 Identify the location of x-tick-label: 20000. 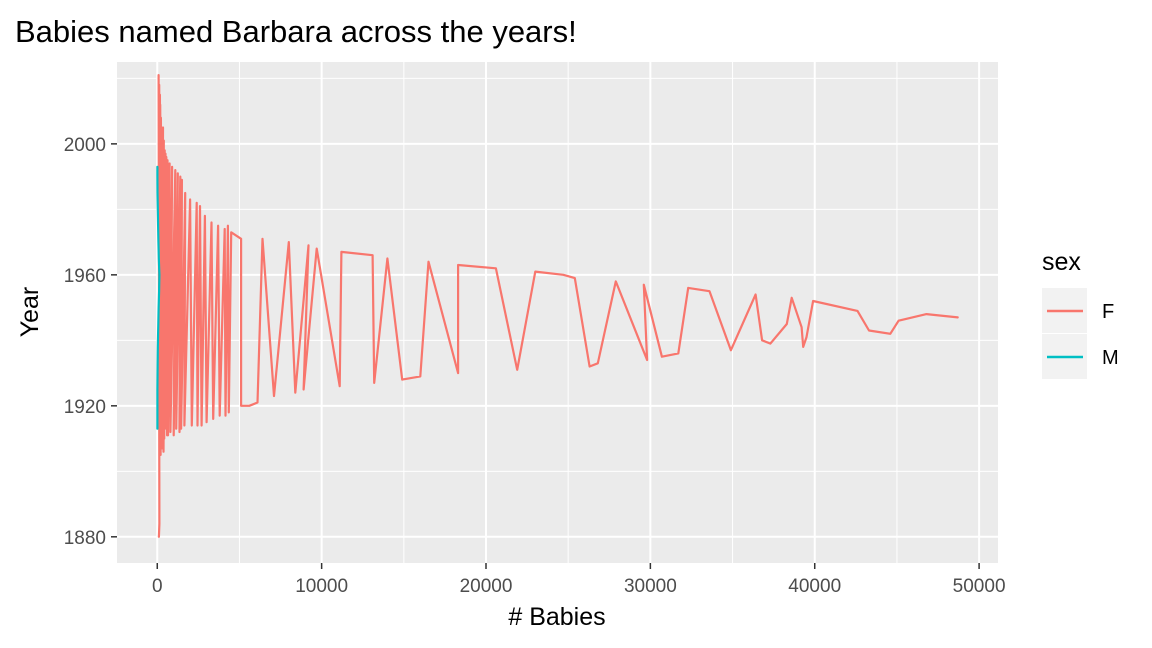
(486, 586).